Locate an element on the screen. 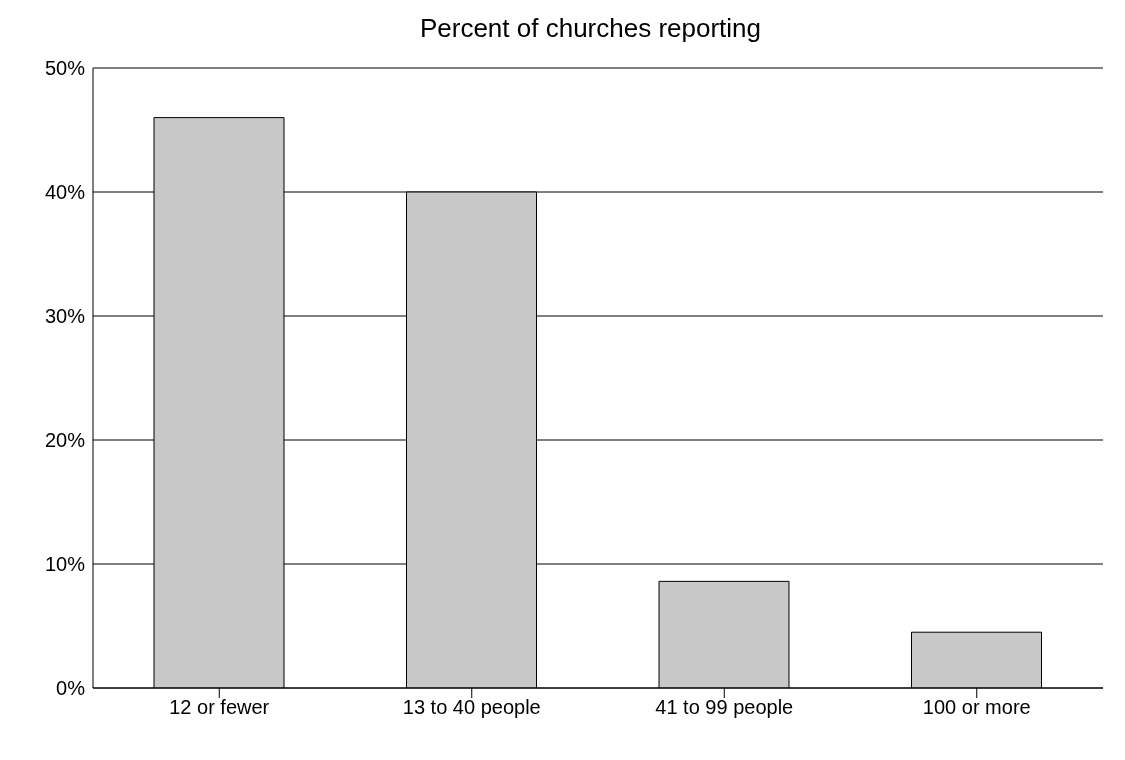  y-tick-label: 40% is located at coordinates (65, 192).